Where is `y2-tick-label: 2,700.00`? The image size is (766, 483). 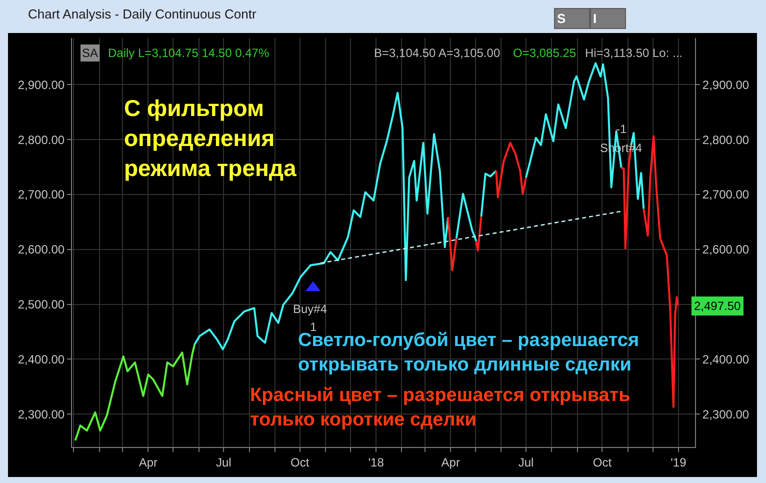
y2-tick-label: 2,700.00 is located at coordinates (726, 195).